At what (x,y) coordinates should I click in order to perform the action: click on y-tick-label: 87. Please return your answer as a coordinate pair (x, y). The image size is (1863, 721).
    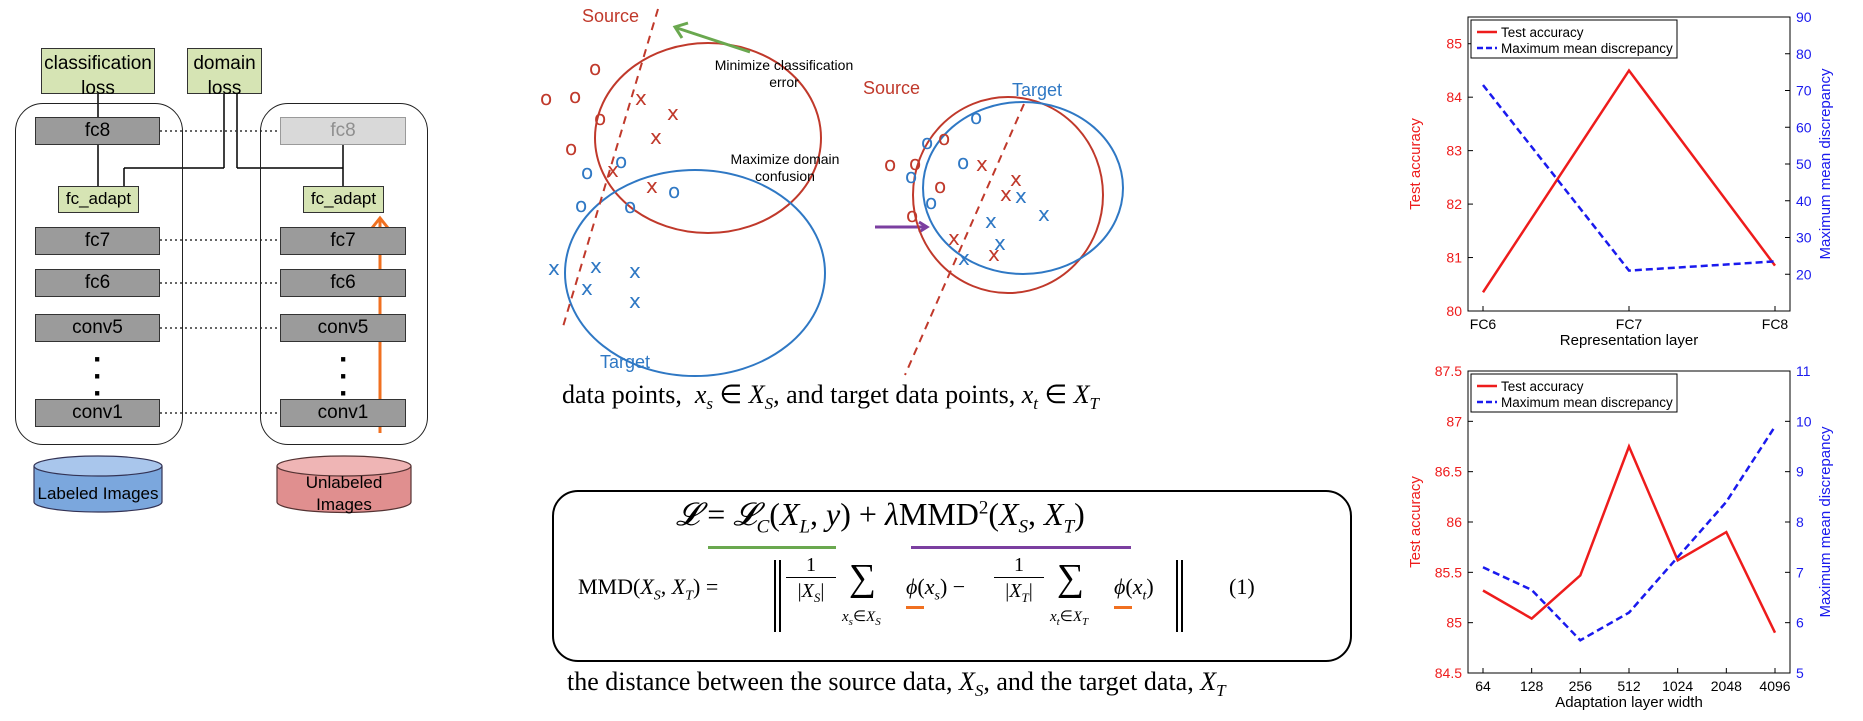
    Looking at the image, I should click on (1454, 421).